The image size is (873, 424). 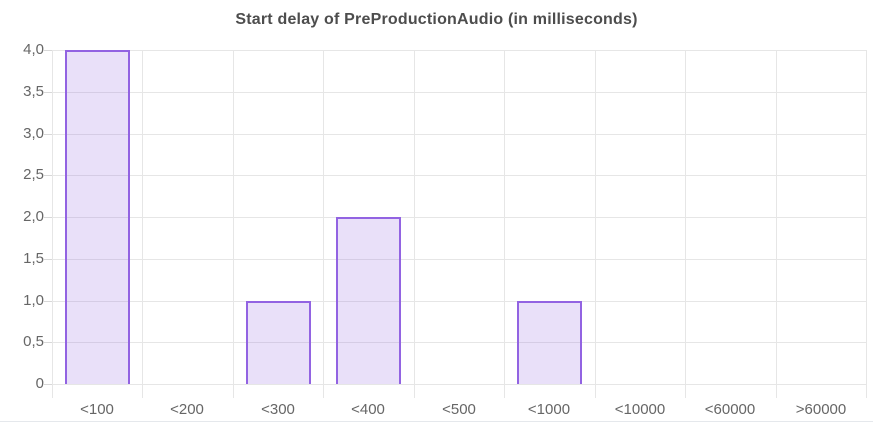 I want to click on x-axis-label: <1000, so click(x=549, y=409).